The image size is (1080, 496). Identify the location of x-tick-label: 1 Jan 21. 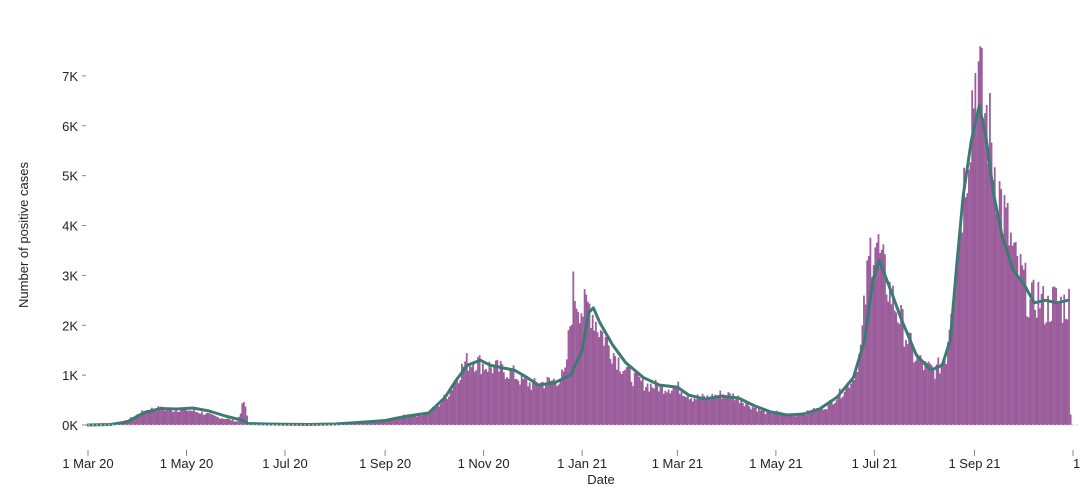
(582, 463).